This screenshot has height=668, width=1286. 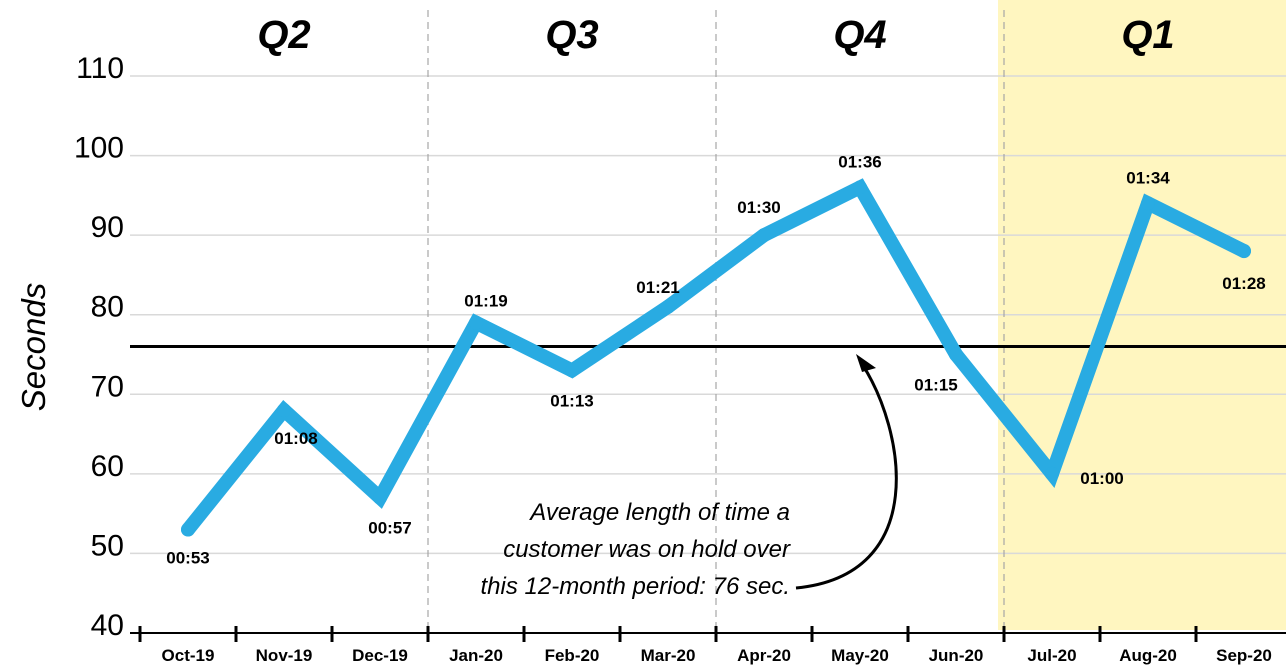 I want to click on data-label: 01:34, so click(x=1148, y=177).